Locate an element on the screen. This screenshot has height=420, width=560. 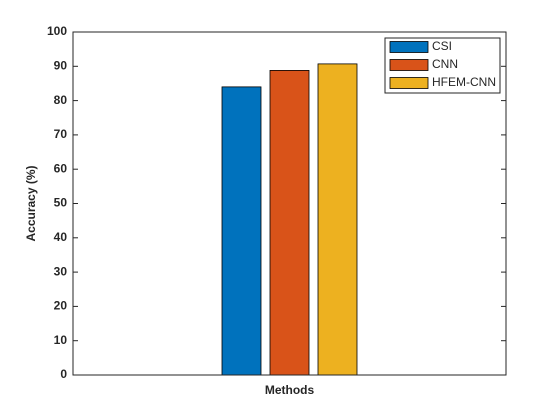
y-tick-label: 50 is located at coordinates (61, 203).